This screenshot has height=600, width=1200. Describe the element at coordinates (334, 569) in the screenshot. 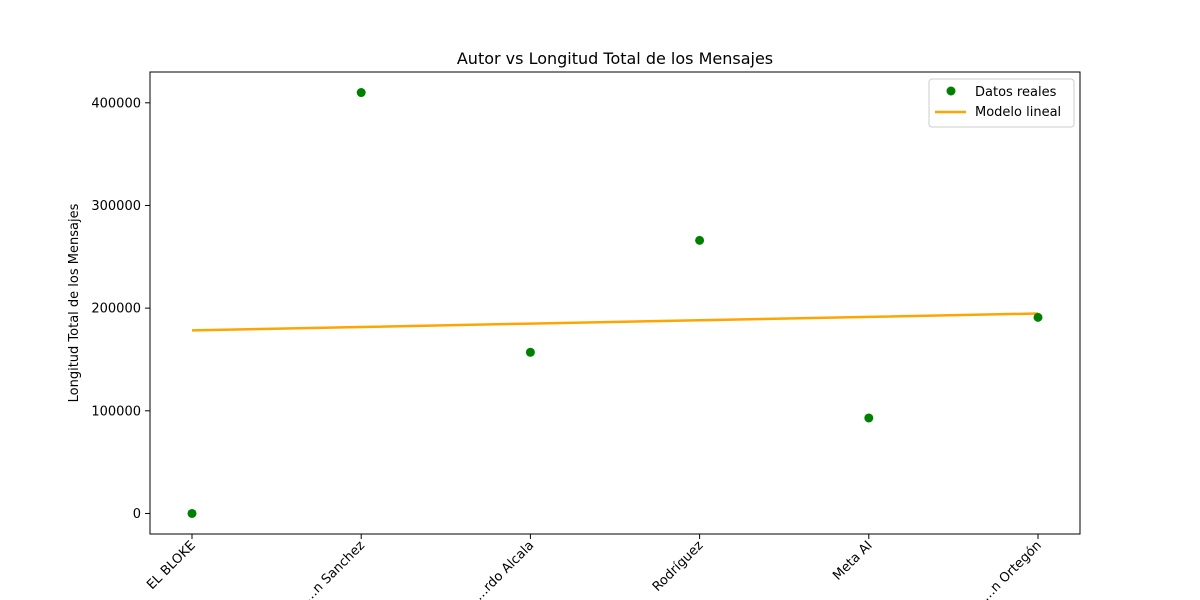

I see `x-tick-label: …n Sanchez` at that location.